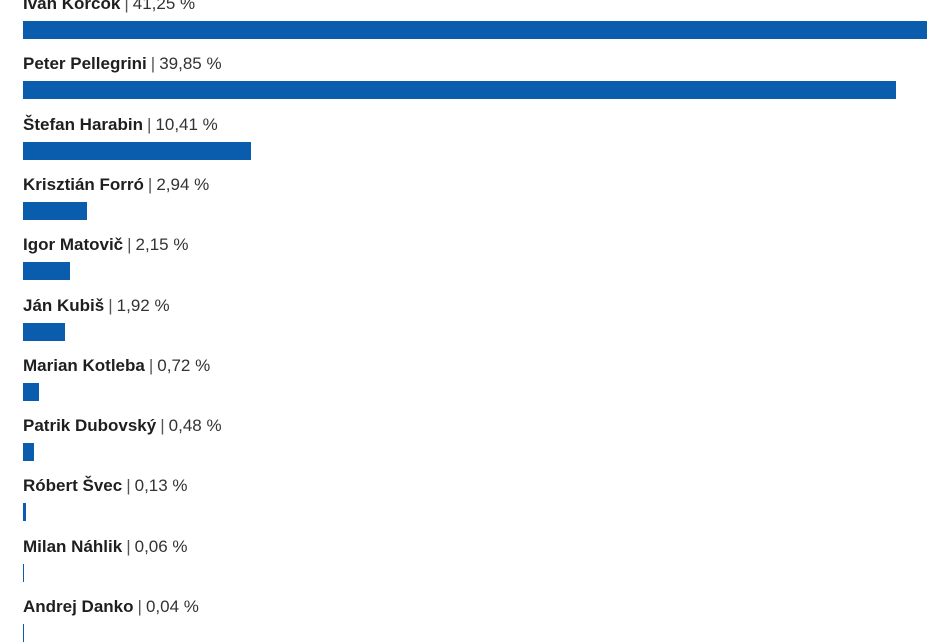 This screenshot has width=950, height=642. What do you see at coordinates (83, 124) in the screenshot?
I see `candidate-name: Štefan Harabin` at bounding box center [83, 124].